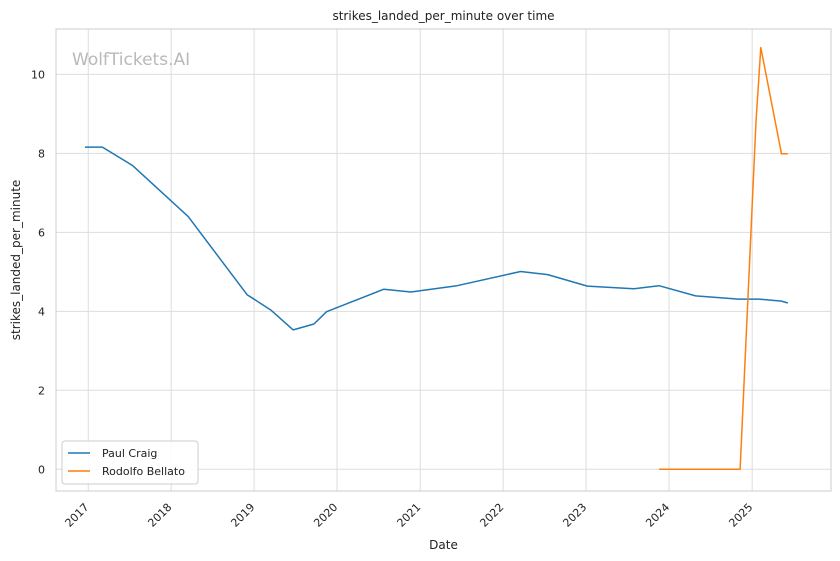 Image resolution: width=840 pixels, height=561 pixels. I want to click on legend-label-rodolfo-bellato: Rodolfo Bellato, so click(143, 471).